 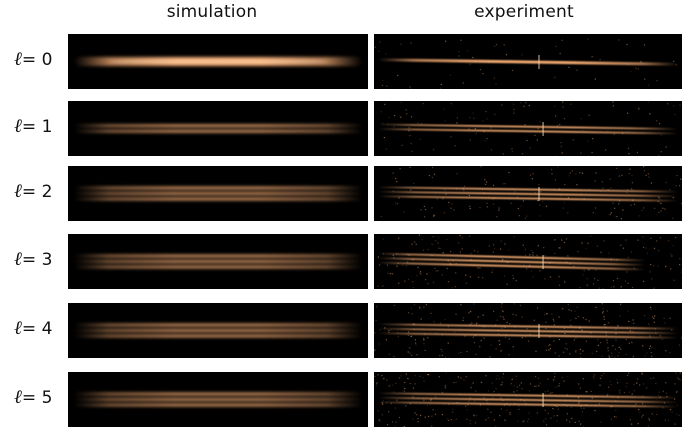 What do you see at coordinates (212, 12) in the screenshot?
I see `simulation-column-header: simulation` at bounding box center [212, 12].